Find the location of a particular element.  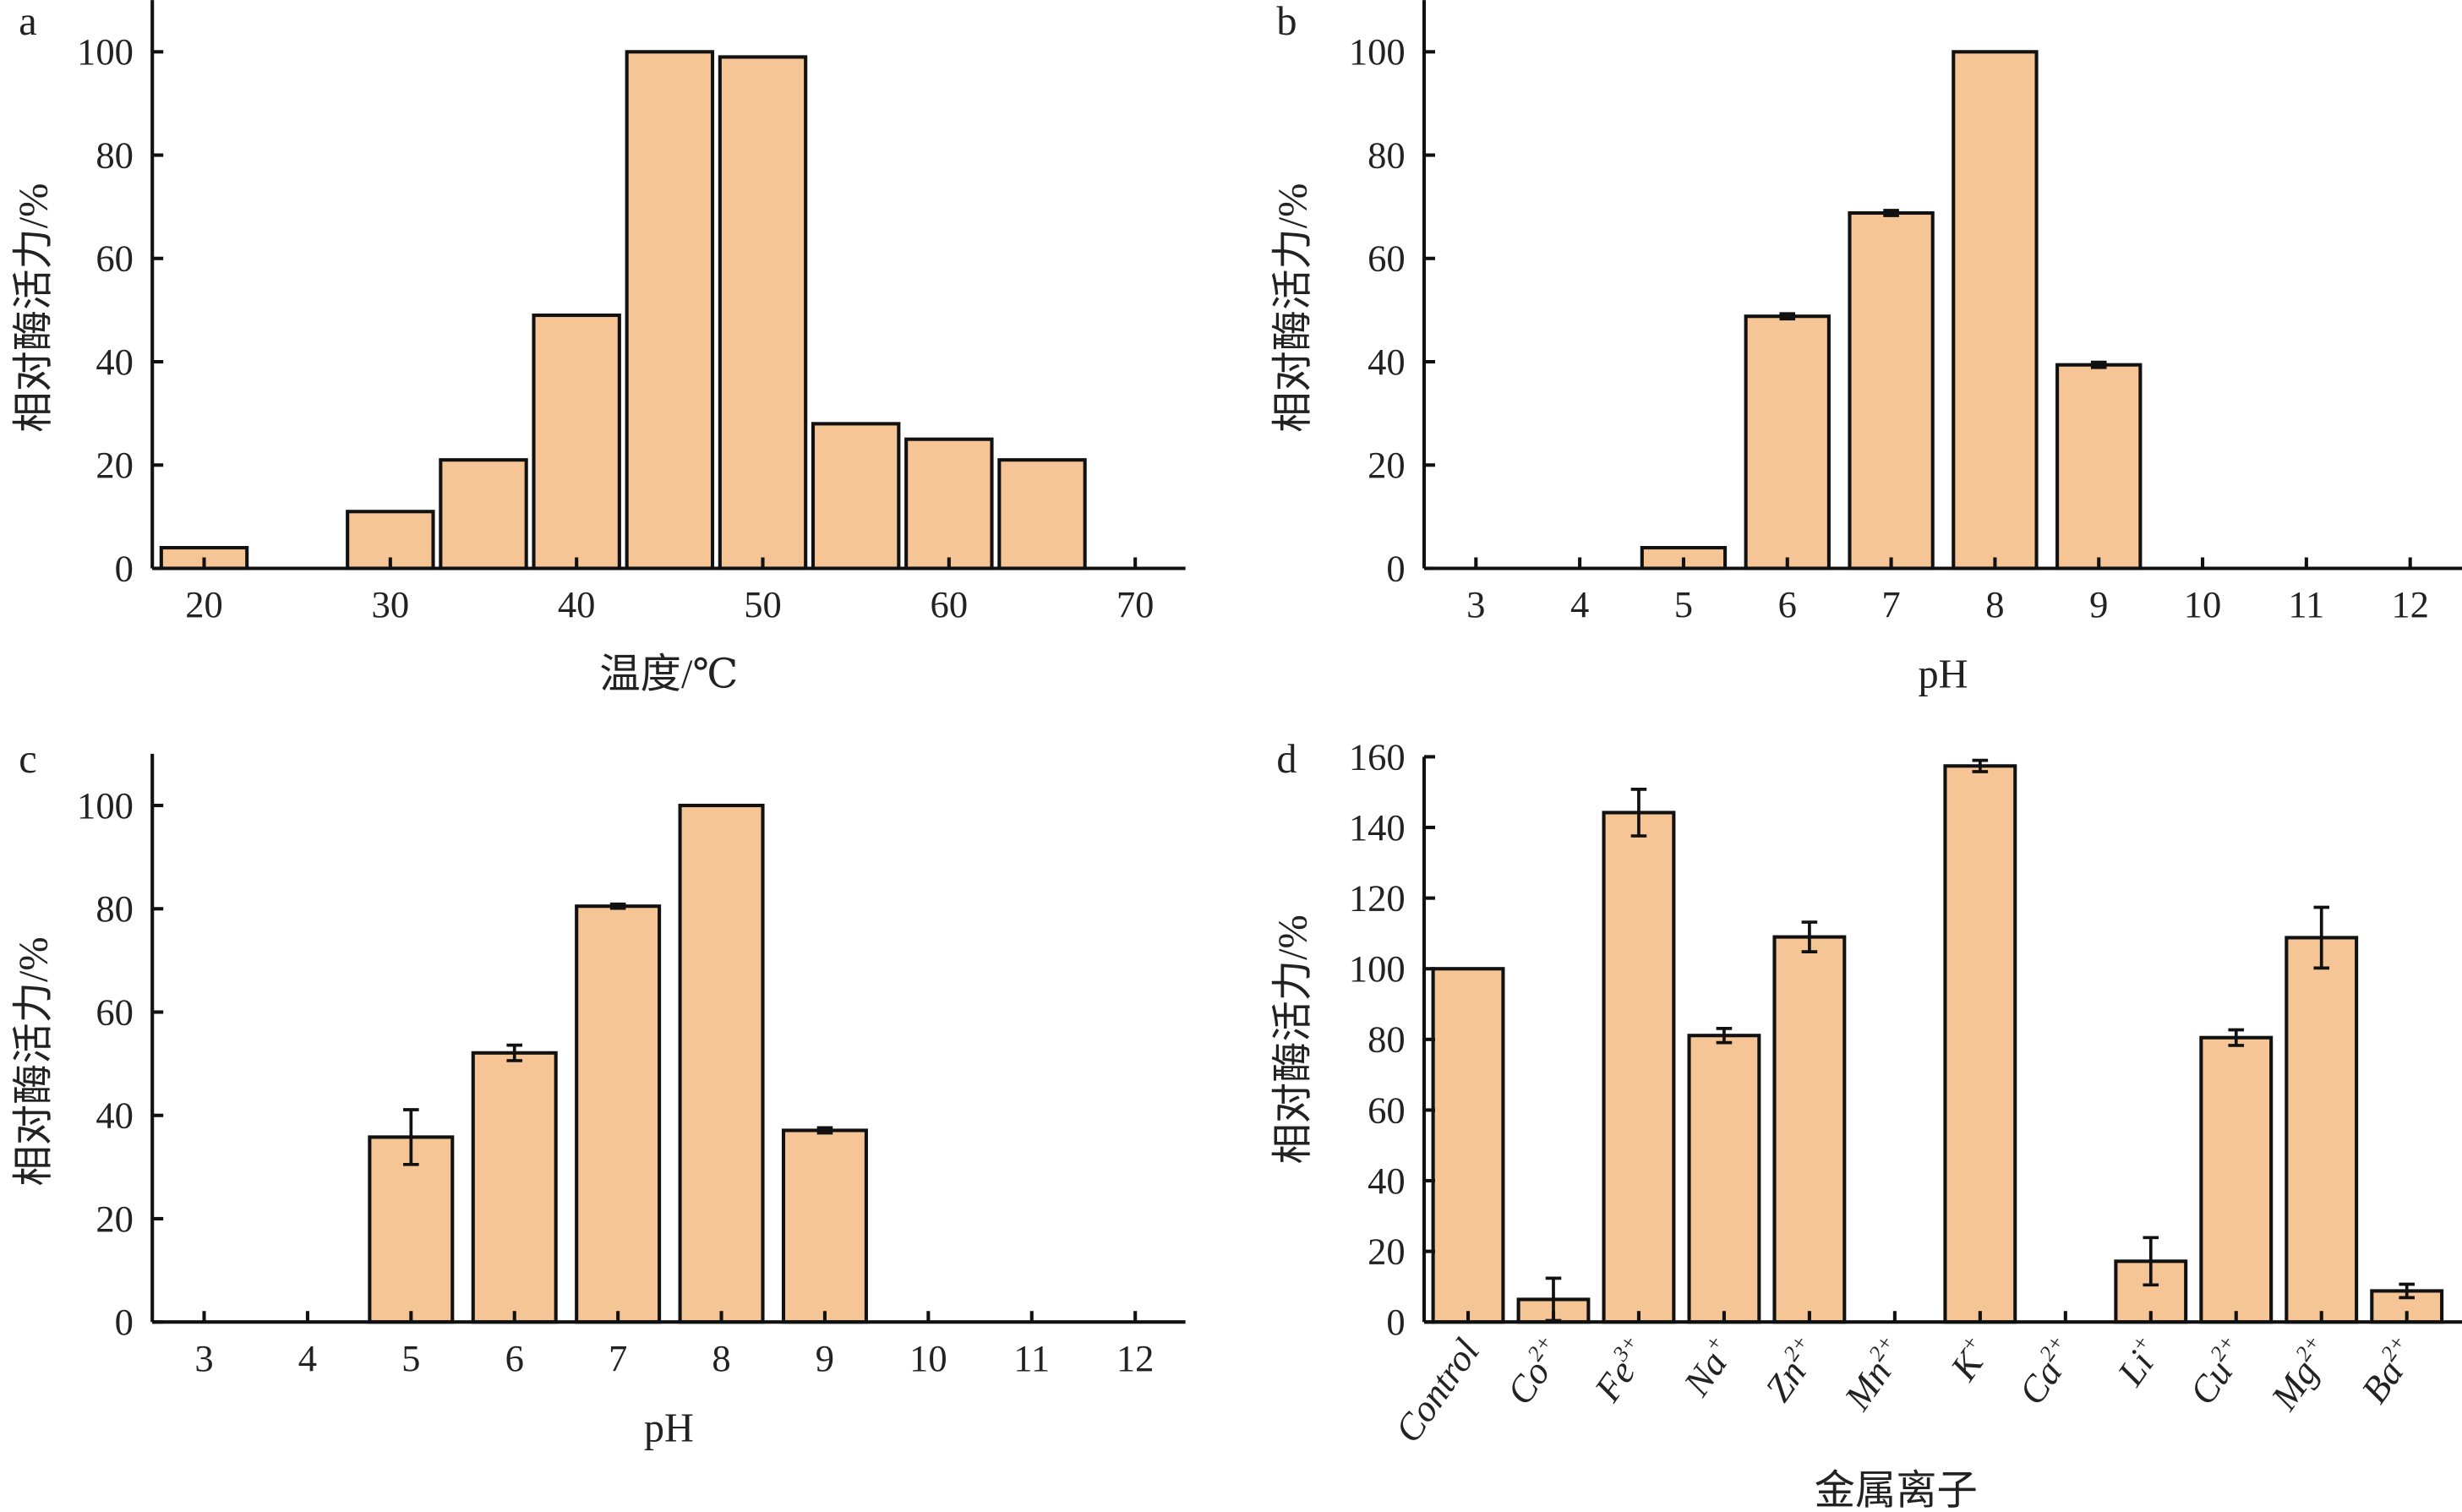

y-tick-label: 160 is located at coordinates (1377, 756).